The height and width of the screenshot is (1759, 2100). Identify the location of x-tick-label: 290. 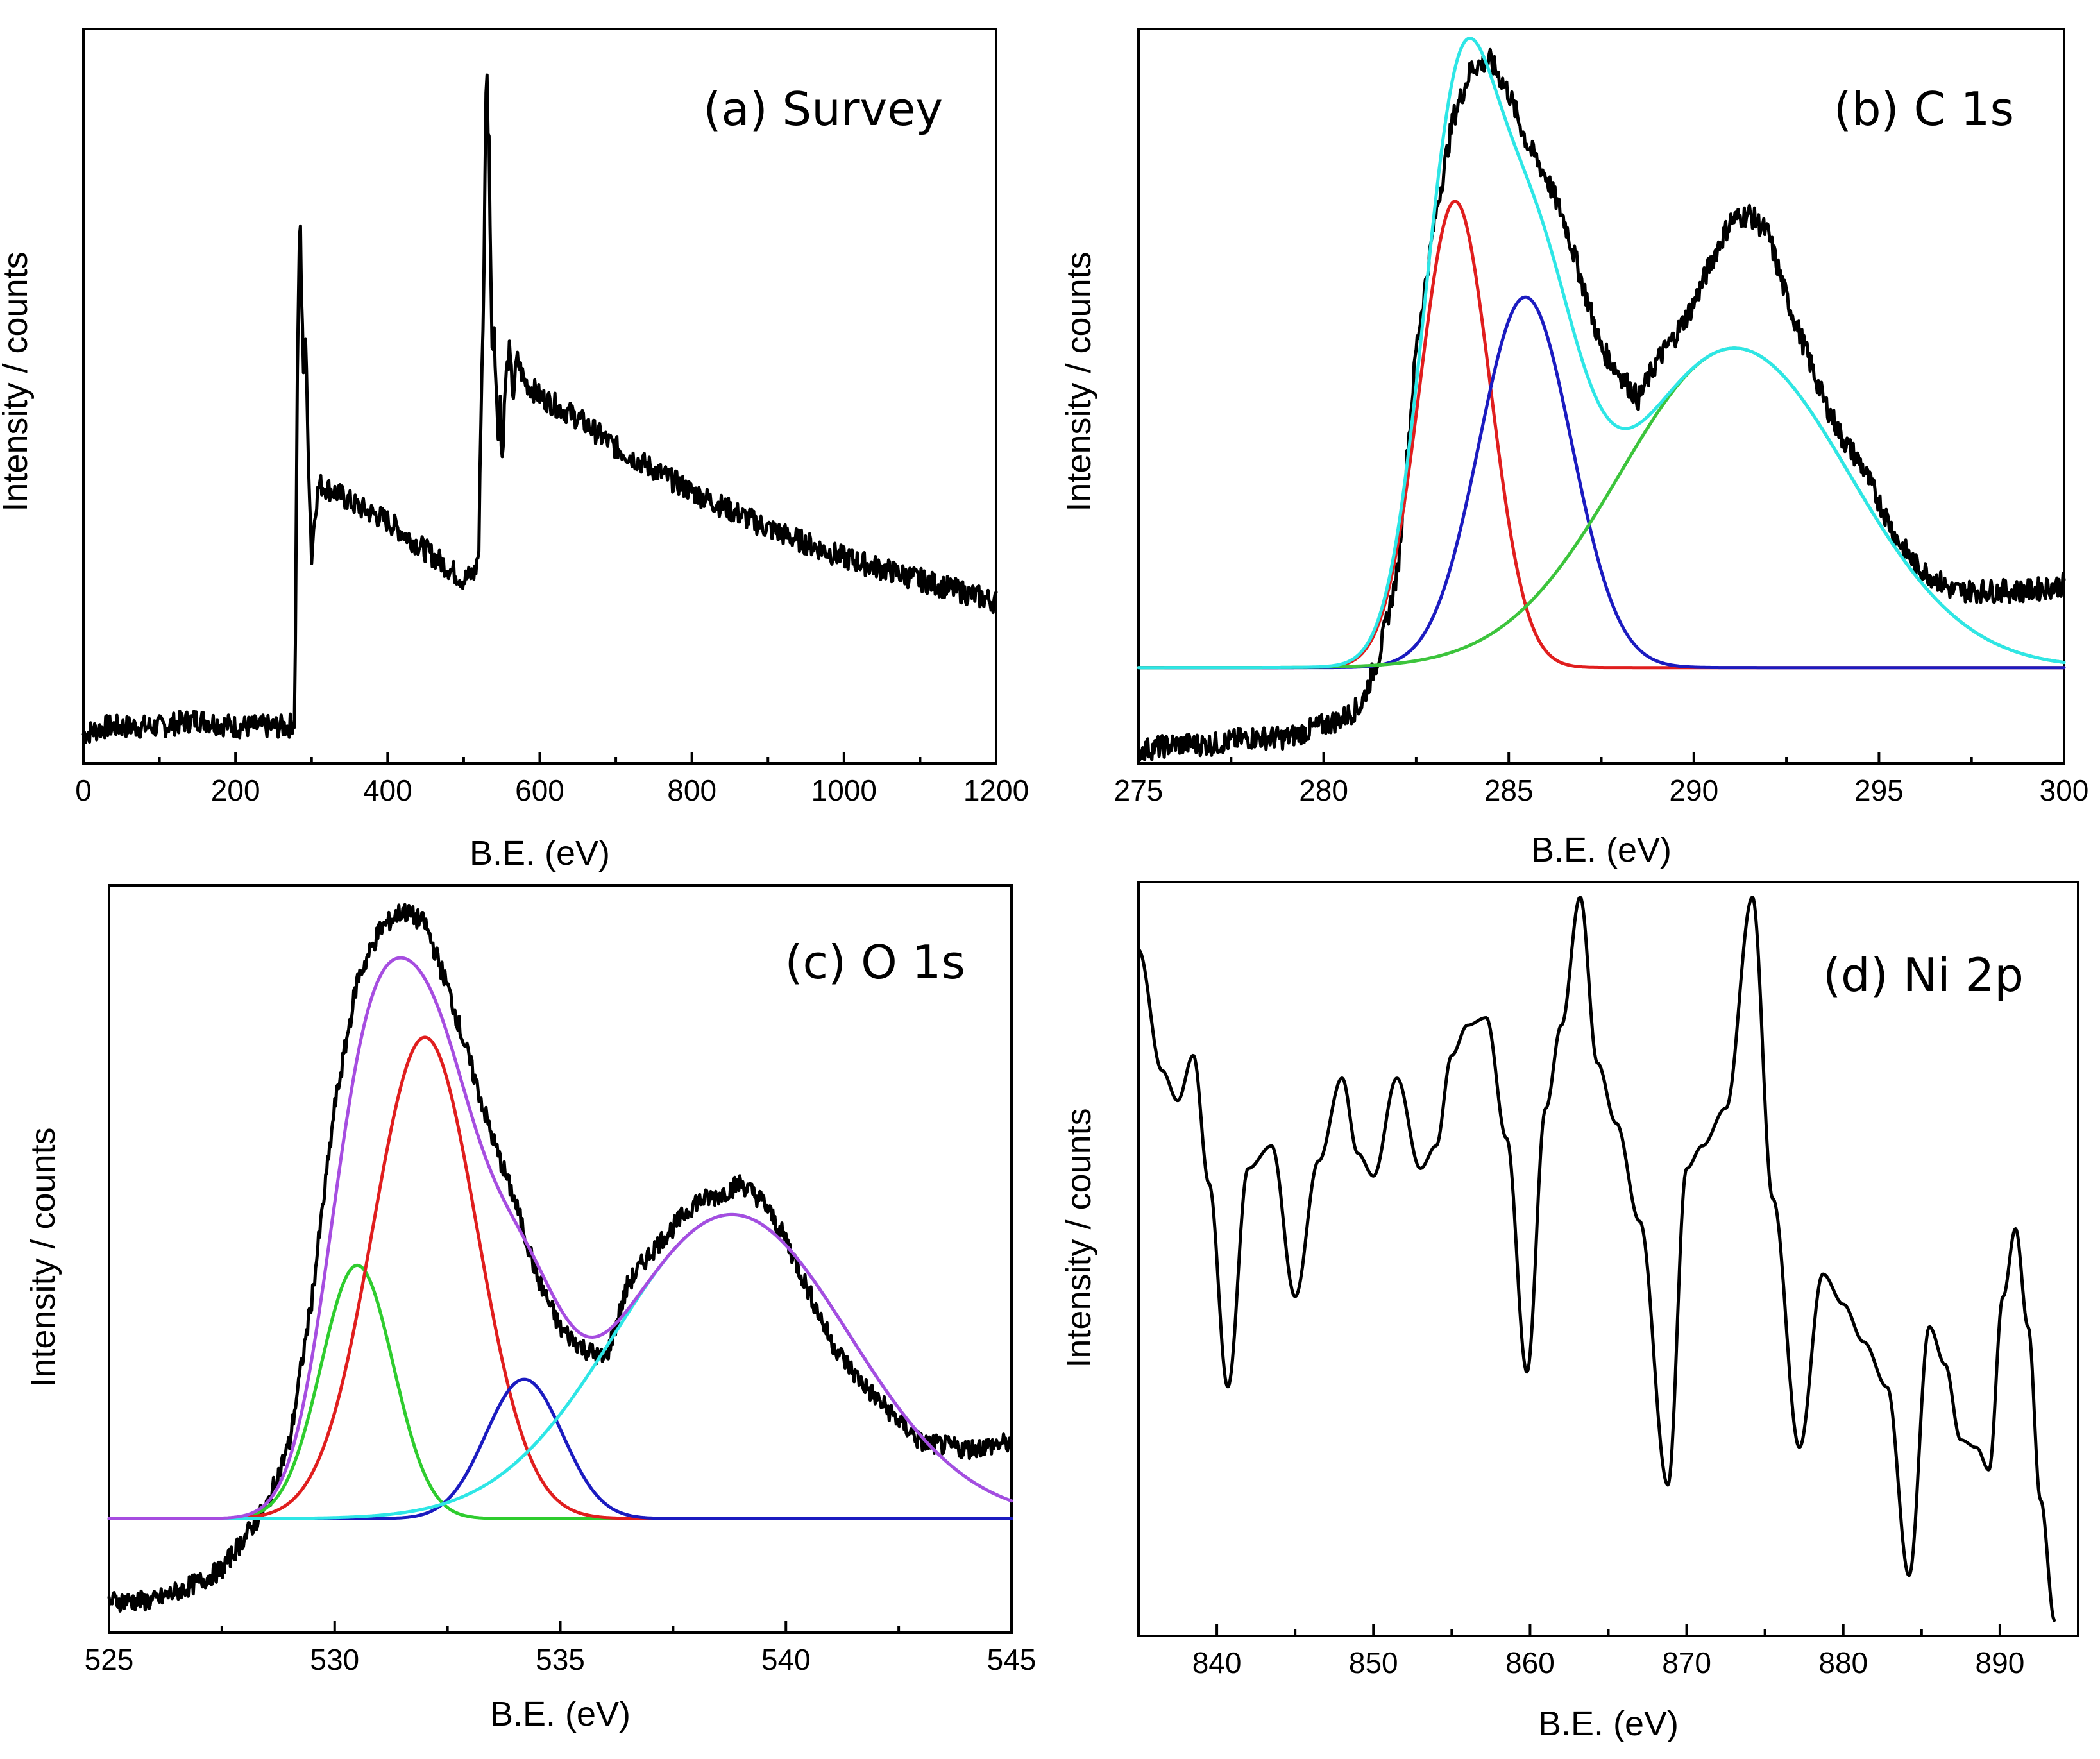
(1693, 790).